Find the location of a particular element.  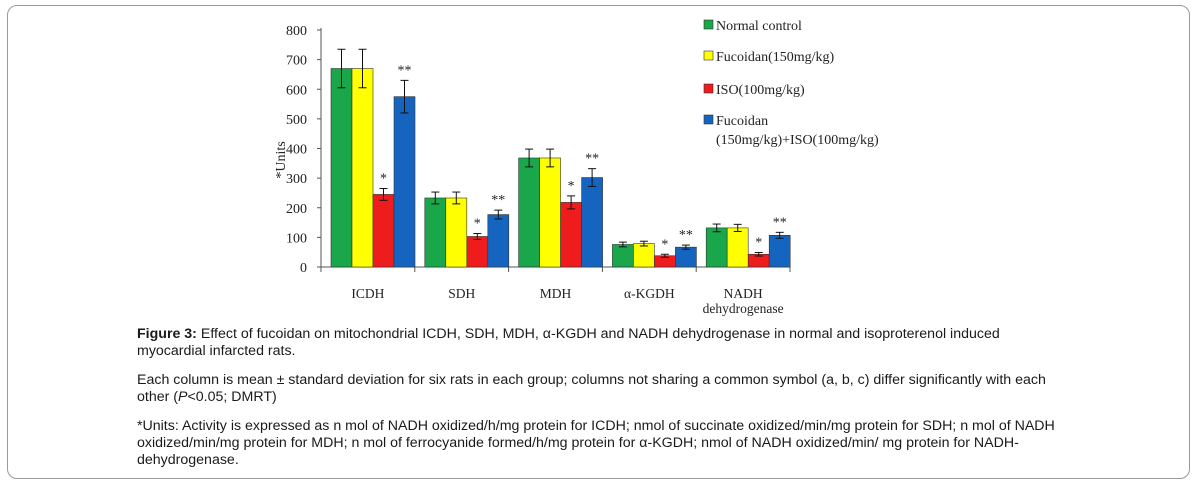

x-category-label-line: SDH is located at coordinates (461, 293).